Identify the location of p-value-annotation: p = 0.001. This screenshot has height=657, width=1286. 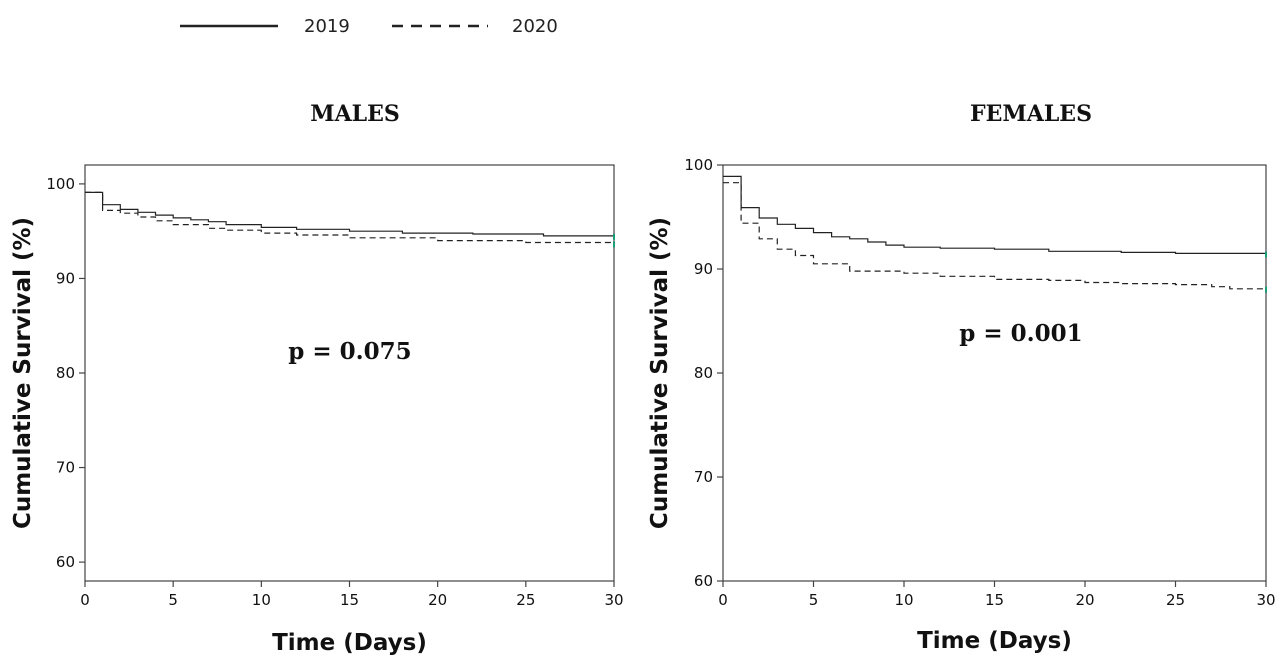
(1020, 333).